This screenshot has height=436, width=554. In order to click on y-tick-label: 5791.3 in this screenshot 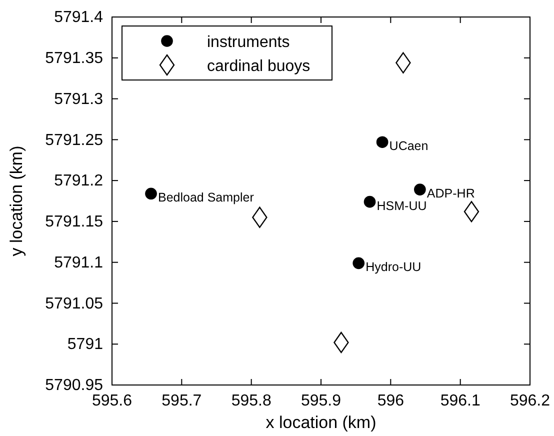, I will do `click(79, 99)`.